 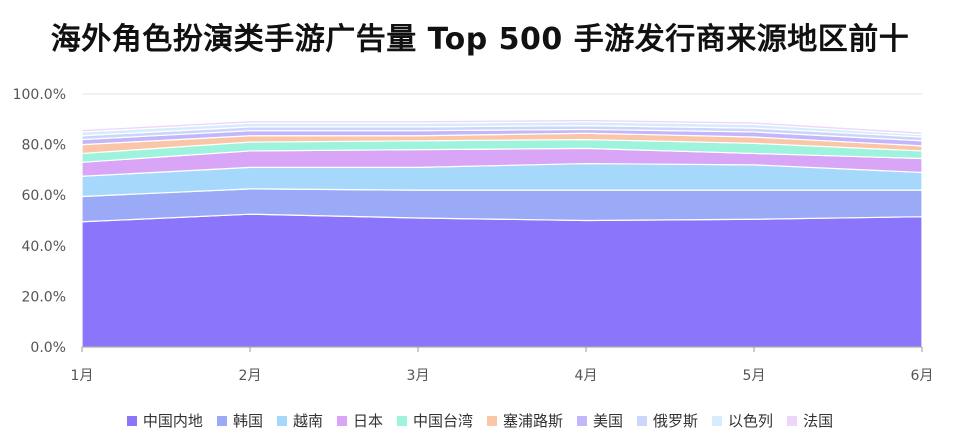 I want to click on axes, so click(x=502, y=349).